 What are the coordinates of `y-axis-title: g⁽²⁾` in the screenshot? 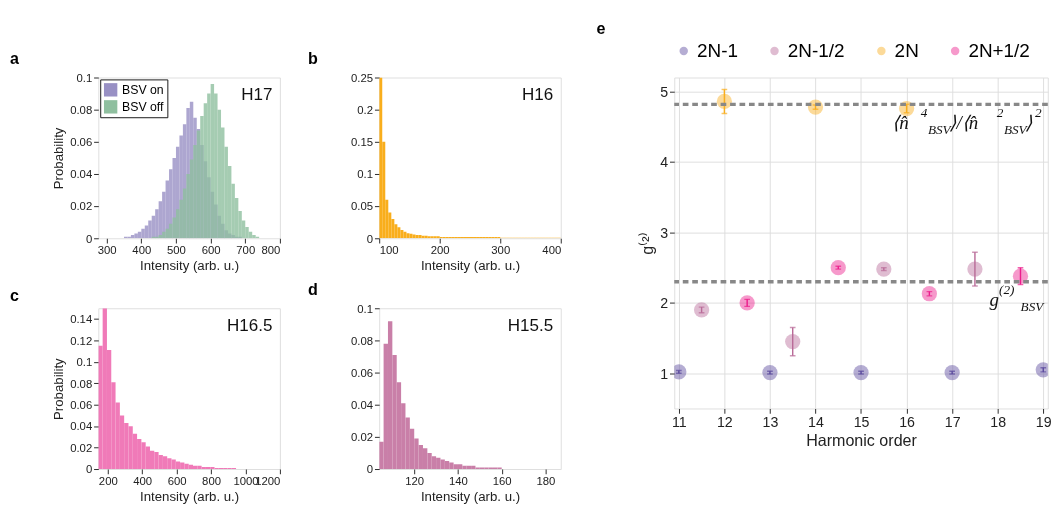 It's located at (646, 243).